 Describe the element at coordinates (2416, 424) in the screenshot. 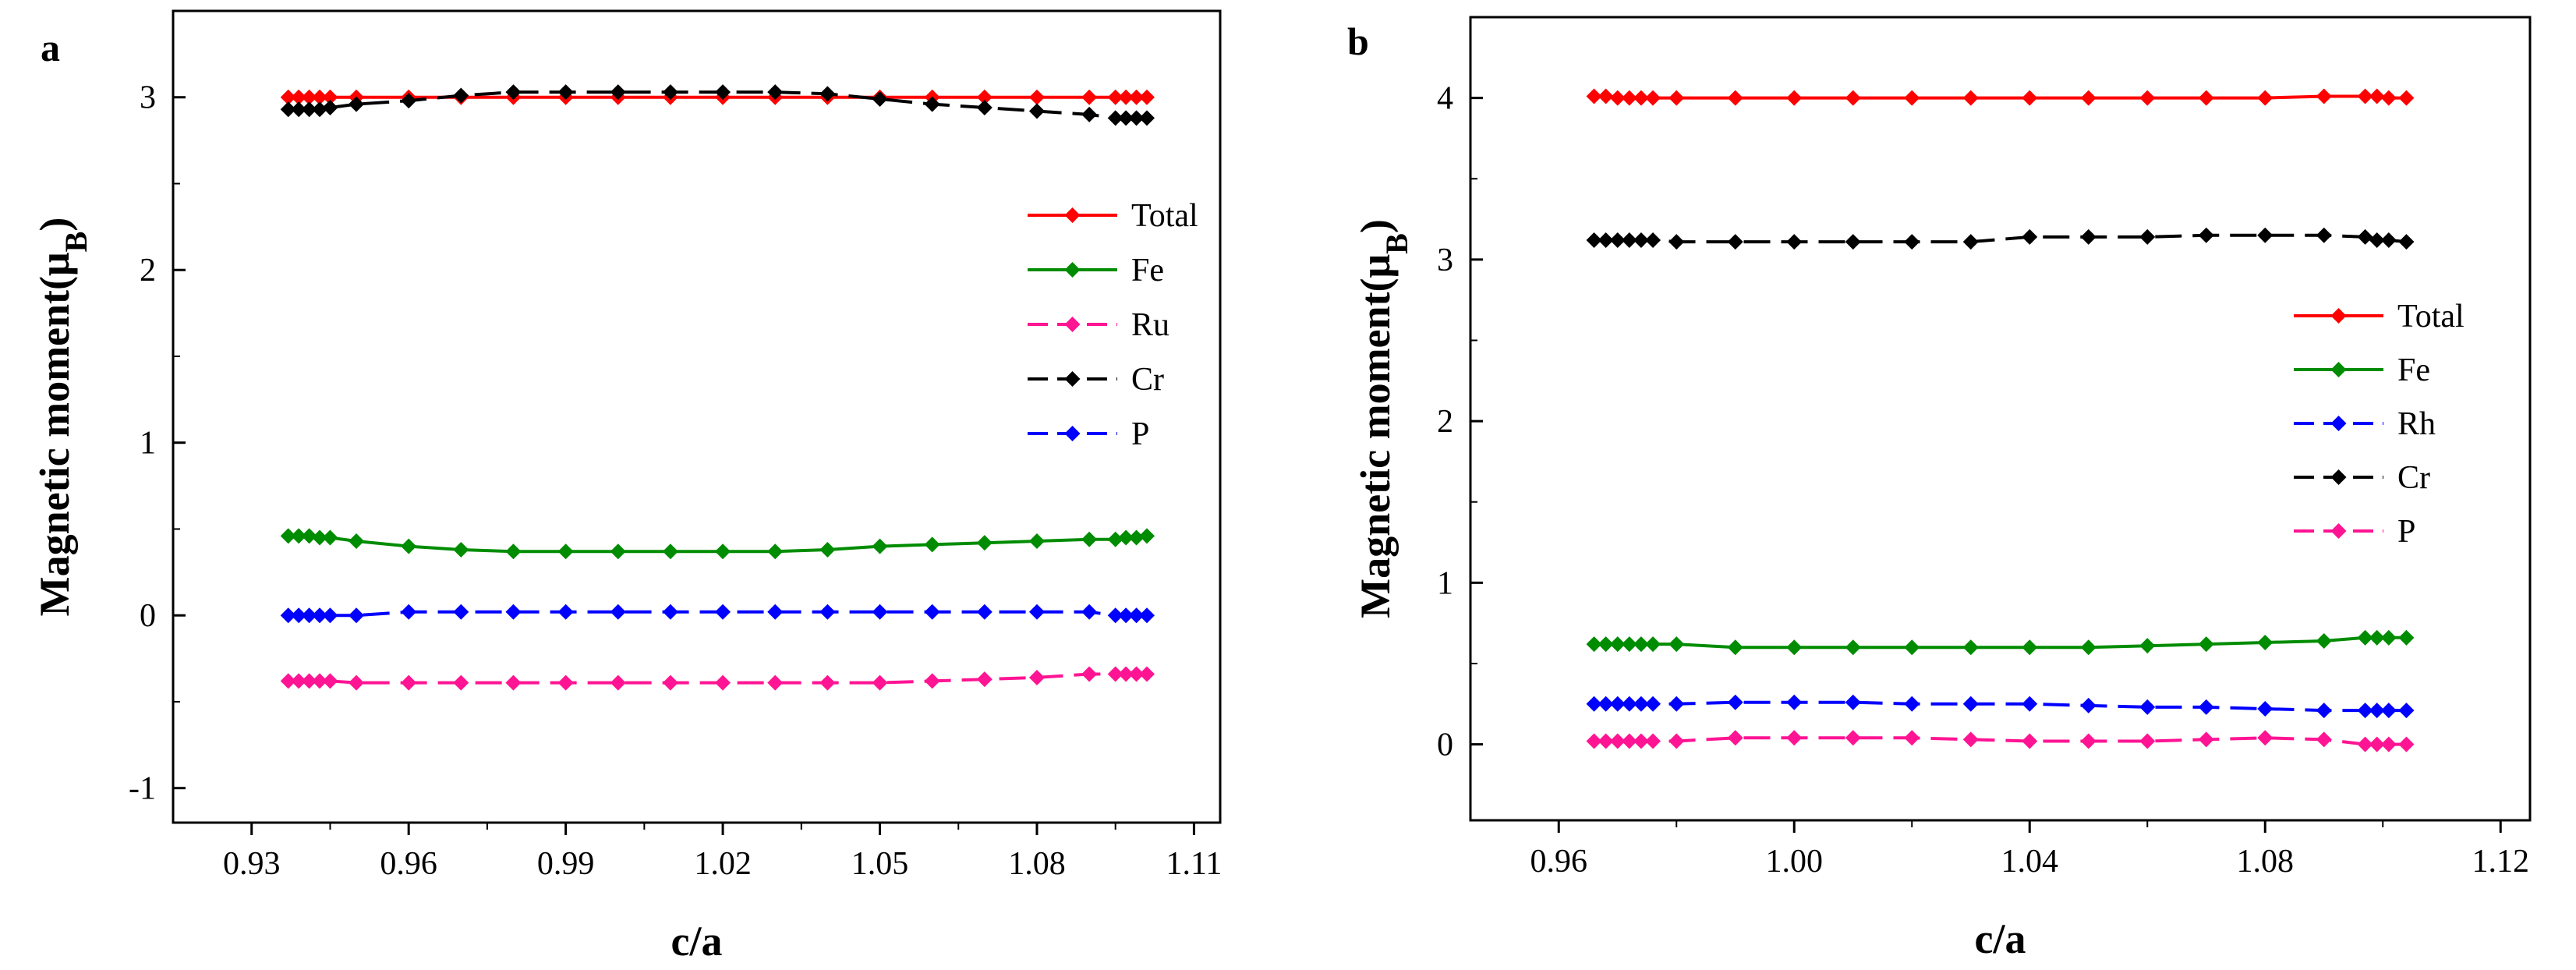

I see `panel-b-legend-label-rh: Rh` at that location.